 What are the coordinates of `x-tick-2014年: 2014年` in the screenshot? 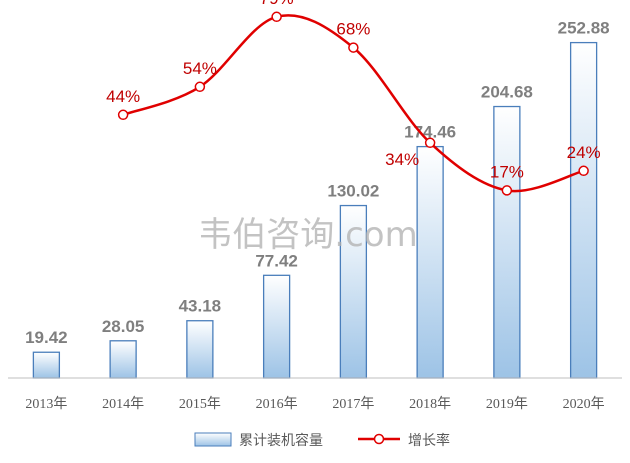 It's located at (123, 404).